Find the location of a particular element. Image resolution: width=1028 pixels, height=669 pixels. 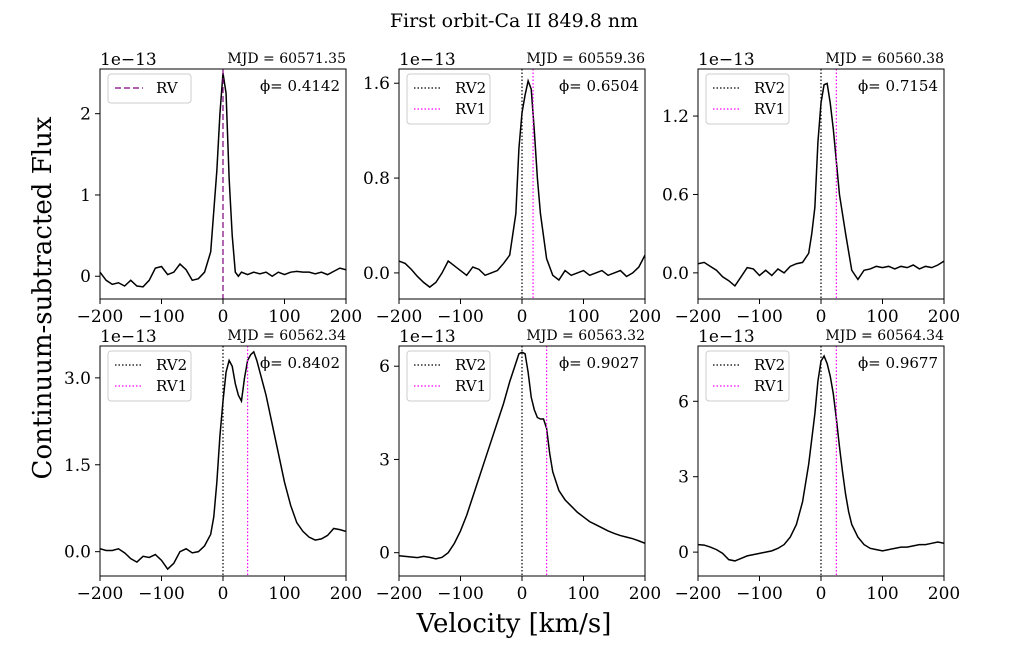

y-tick-label: 3.0 is located at coordinates (77, 379).